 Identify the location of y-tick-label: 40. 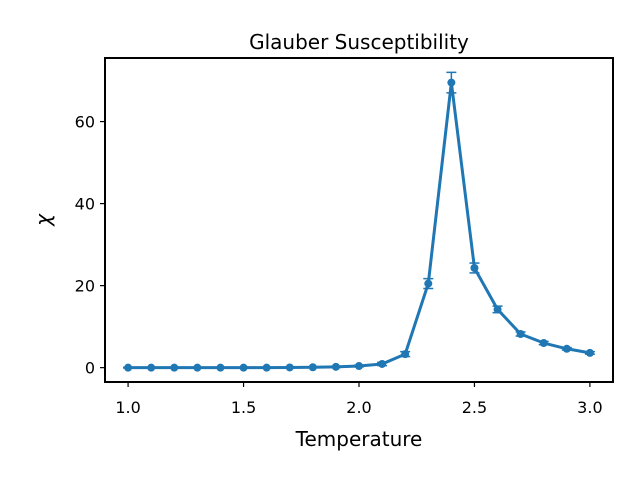
(85, 204).